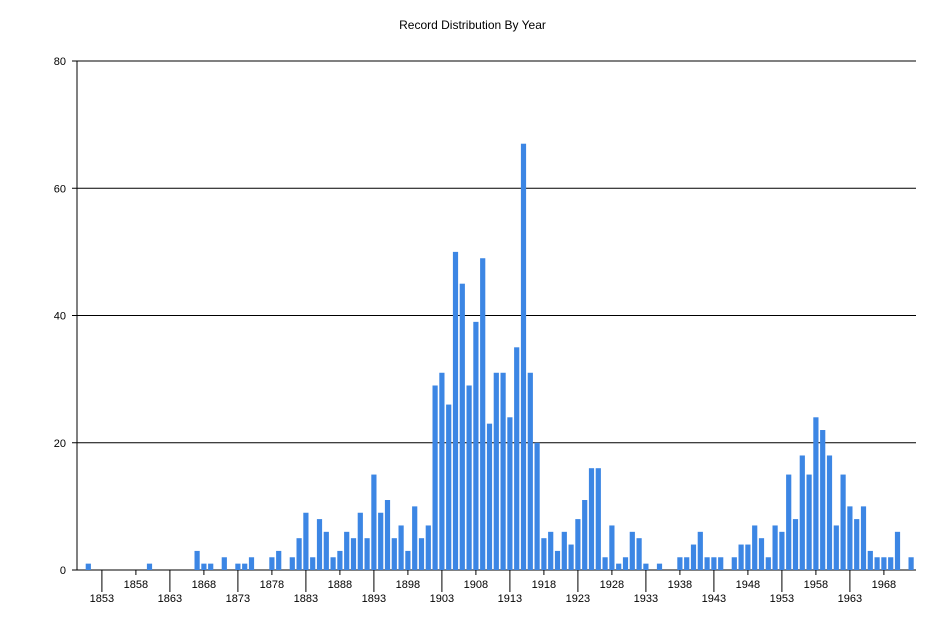 The image size is (945, 630). What do you see at coordinates (238, 599) in the screenshot?
I see `x-tick-label: 1873` at bounding box center [238, 599].